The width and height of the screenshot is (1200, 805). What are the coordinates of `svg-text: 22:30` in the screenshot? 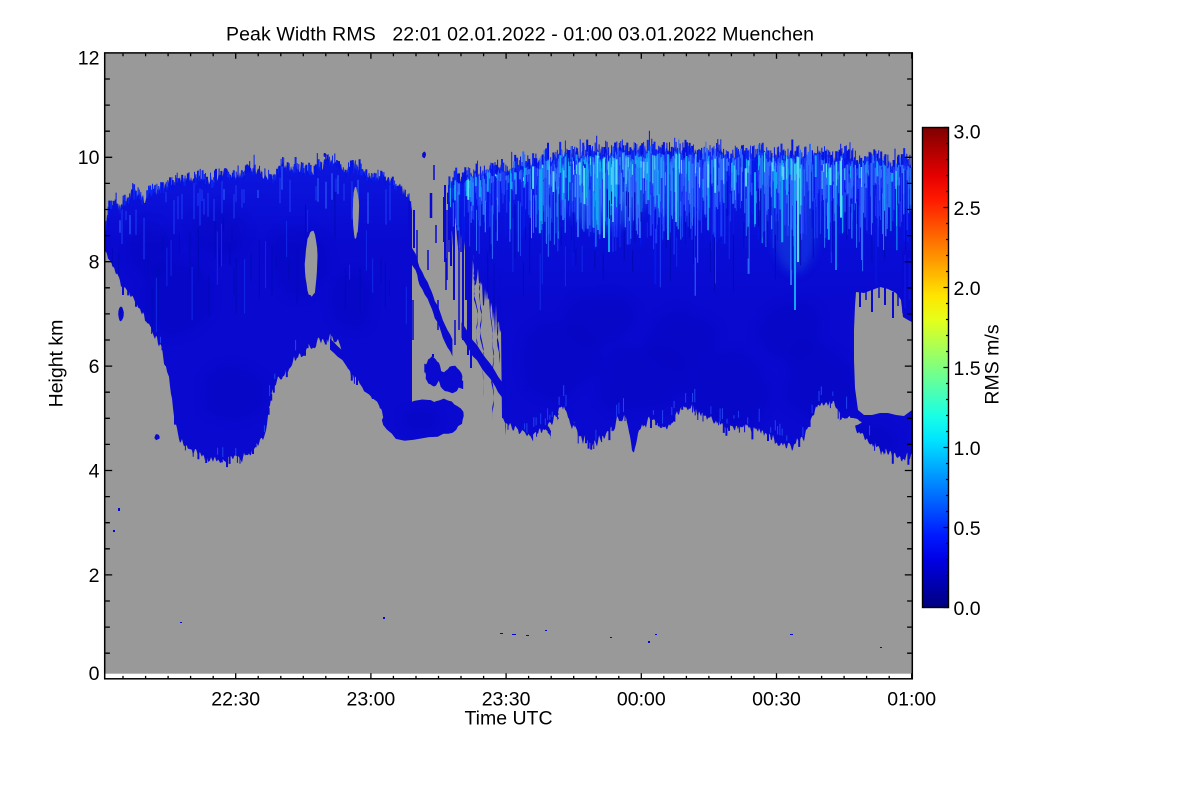 It's located at (235, 700).